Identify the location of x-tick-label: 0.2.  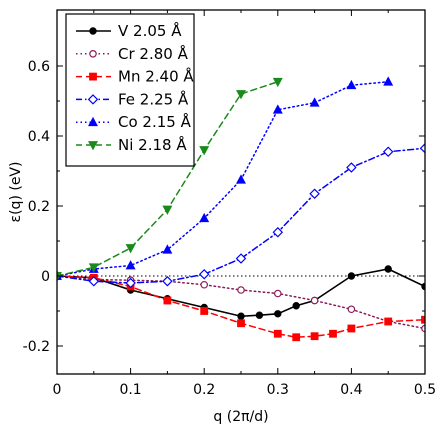
(204, 390).